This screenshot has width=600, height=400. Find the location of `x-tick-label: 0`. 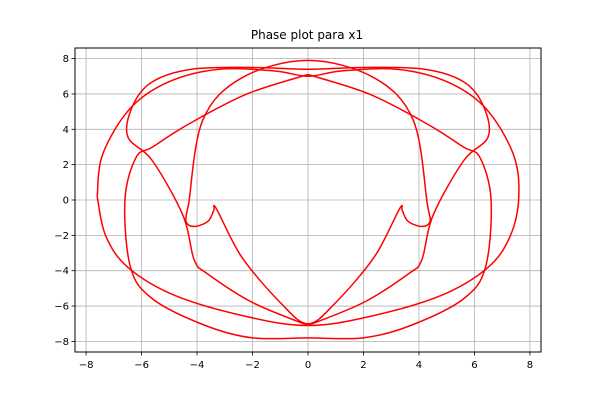

x-tick-label: 0 is located at coordinates (308, 365).